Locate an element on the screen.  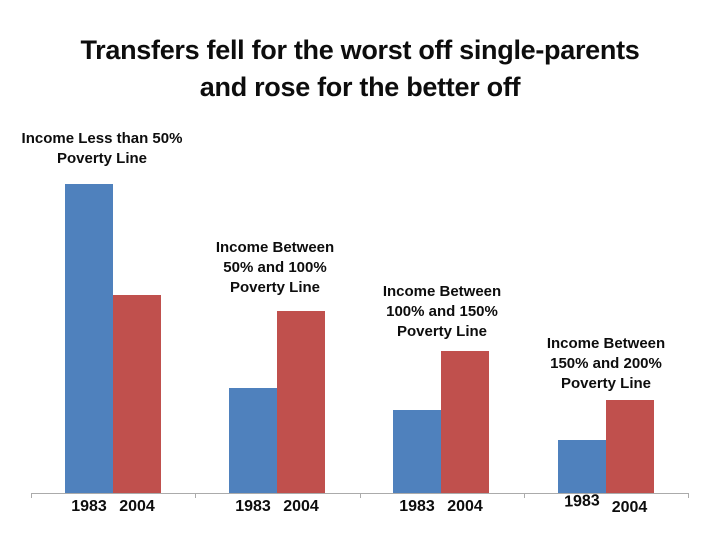
x-tick-label-2004-group-4: 2004 is located at coordinates (629, 507).